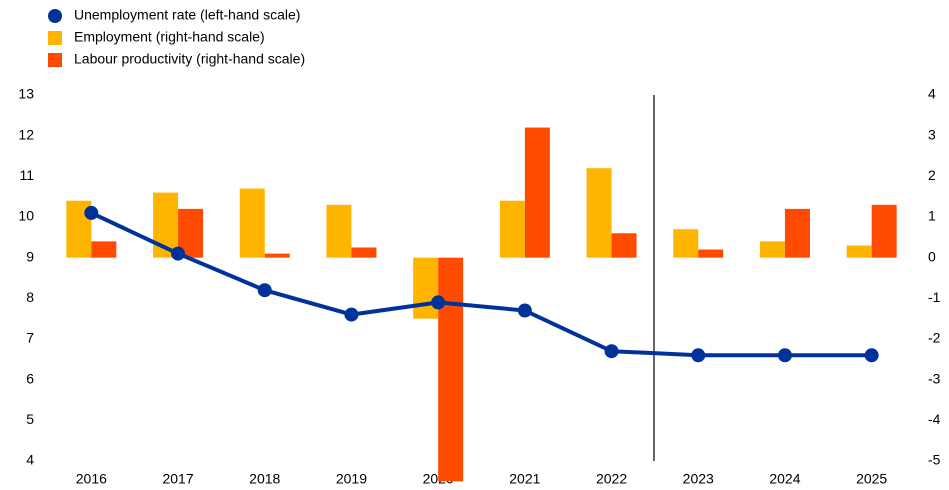 The image size is (949, 490). I want to click on y-tick-label: 7, so click(30, 338).